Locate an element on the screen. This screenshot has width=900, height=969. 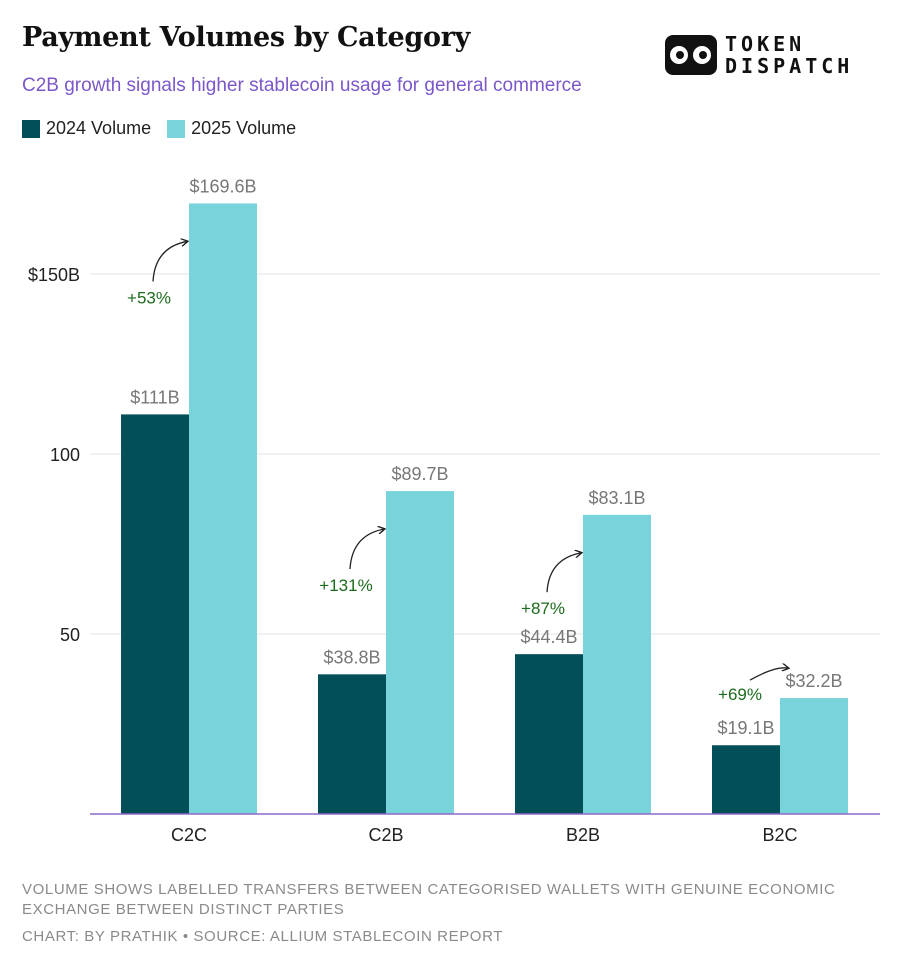
growth-label: +69% is located at coordinates (740, 694).